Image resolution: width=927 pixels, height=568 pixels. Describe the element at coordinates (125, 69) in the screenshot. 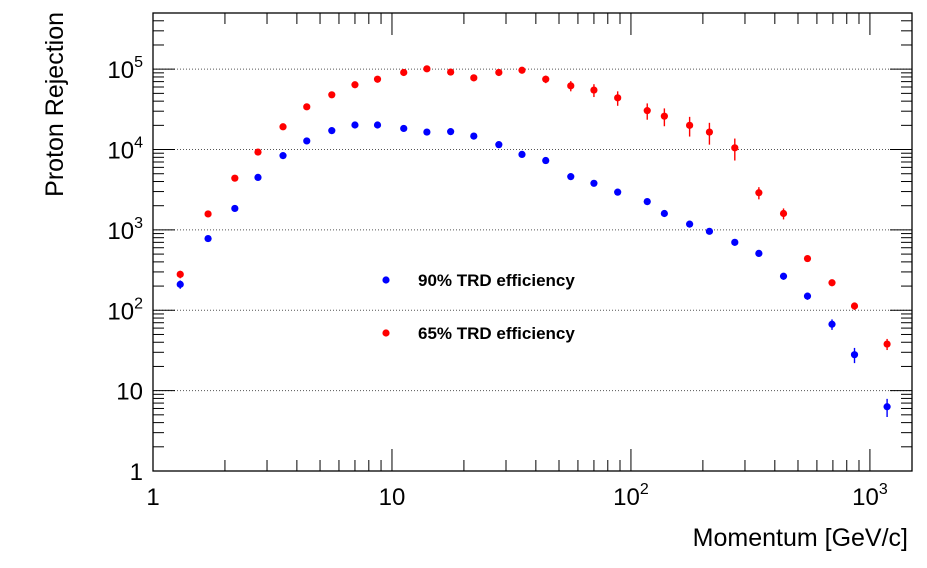

I see `y-tick-label: 10⁵` at that location.